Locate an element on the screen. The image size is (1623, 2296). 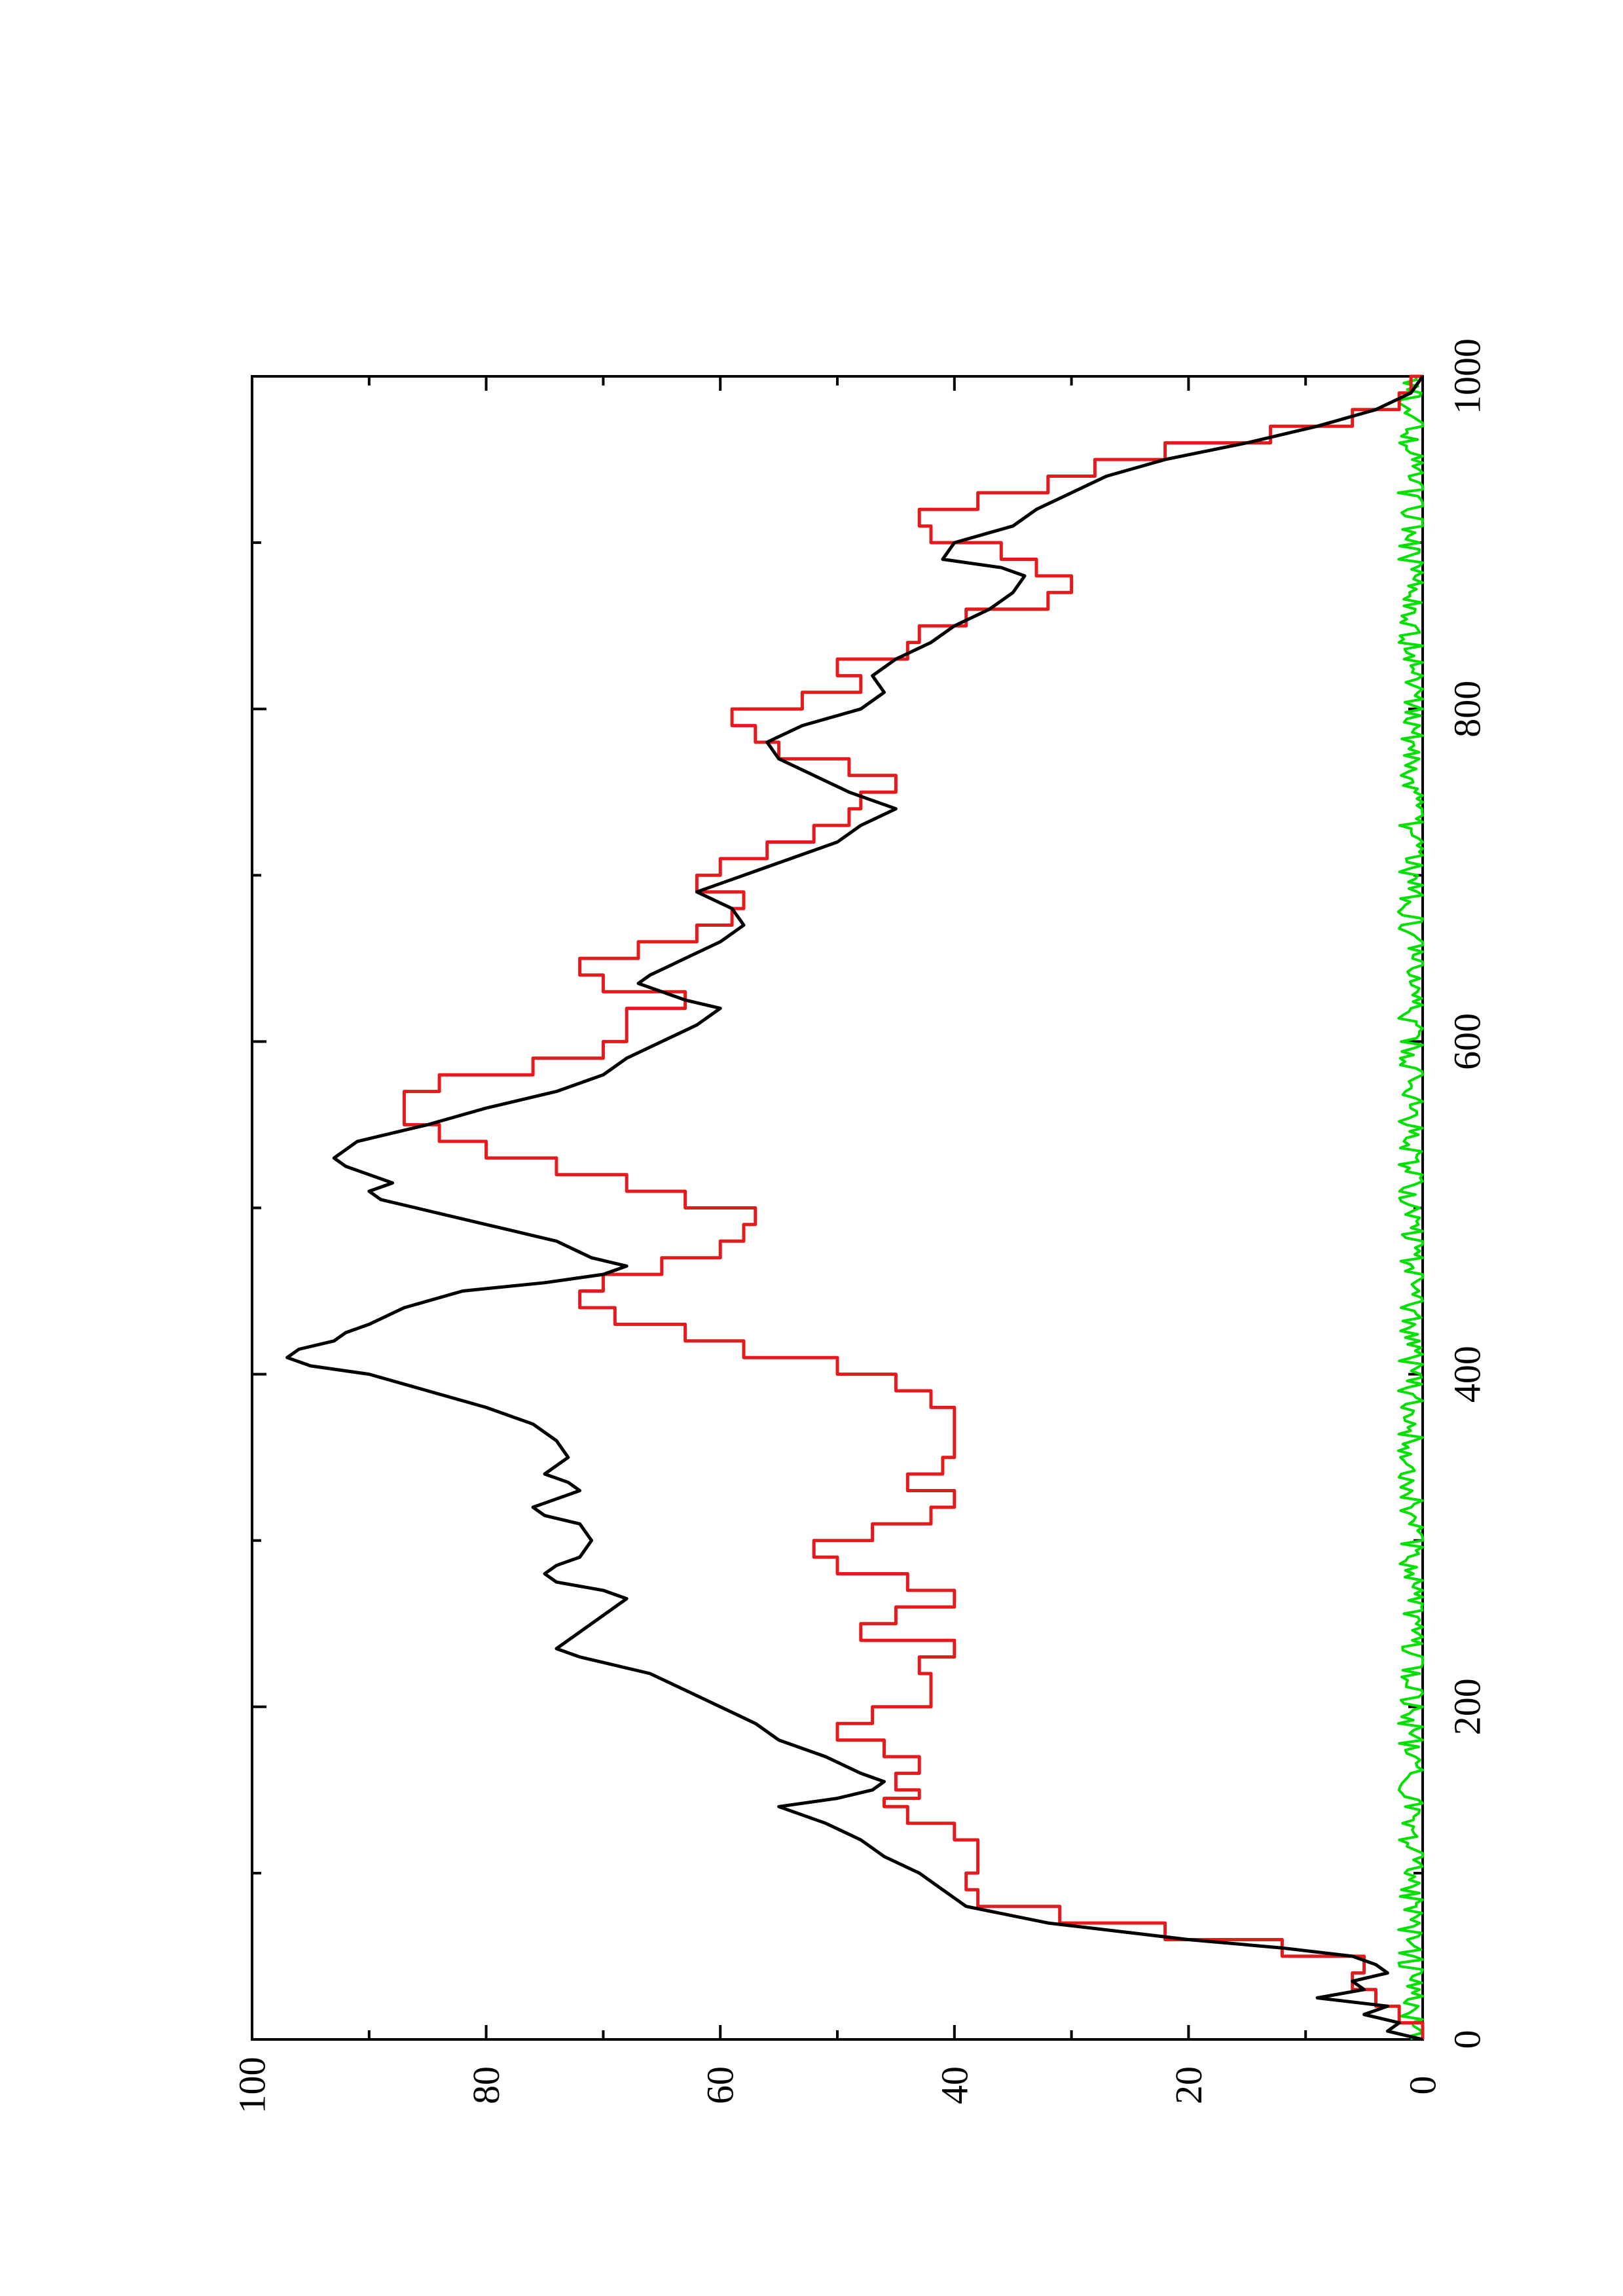
x-tick-label: 600 is located at coordinates (1467, 1041).